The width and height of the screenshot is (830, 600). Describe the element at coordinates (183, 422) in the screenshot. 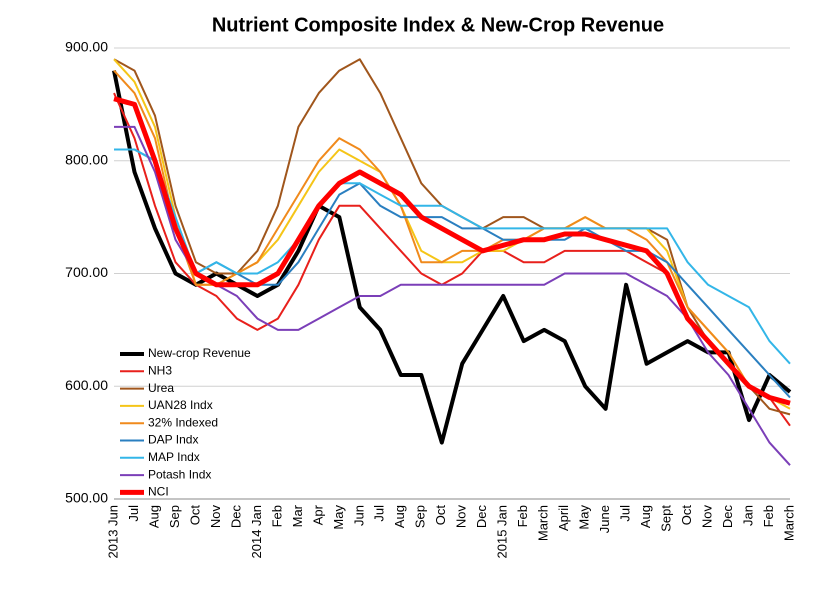

I see `legend-label: 32% Indexed` at that location.